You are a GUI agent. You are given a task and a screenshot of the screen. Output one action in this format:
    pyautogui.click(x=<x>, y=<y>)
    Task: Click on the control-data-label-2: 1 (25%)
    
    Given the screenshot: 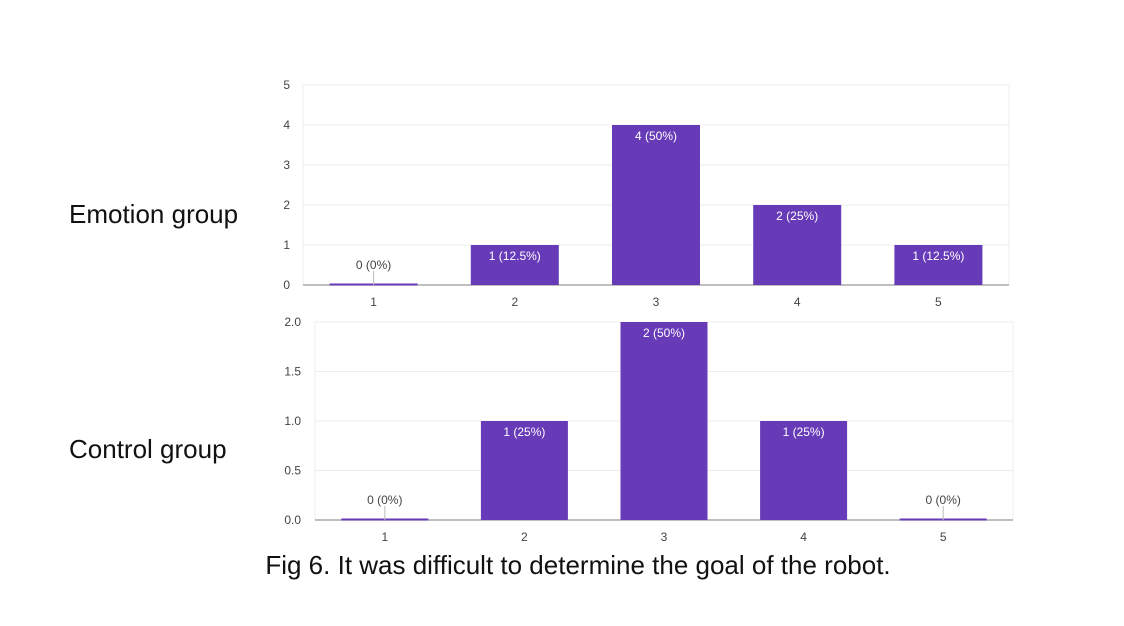 What is the action you would take?
    pyautogui.click(x=524, y=432)
    